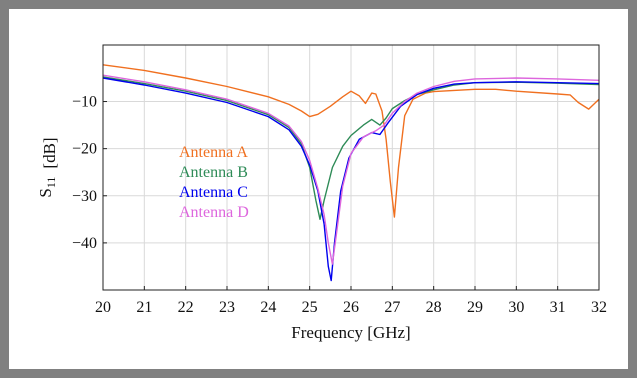  I want to click on legend-entry: Antenna C, so click(213, 192).